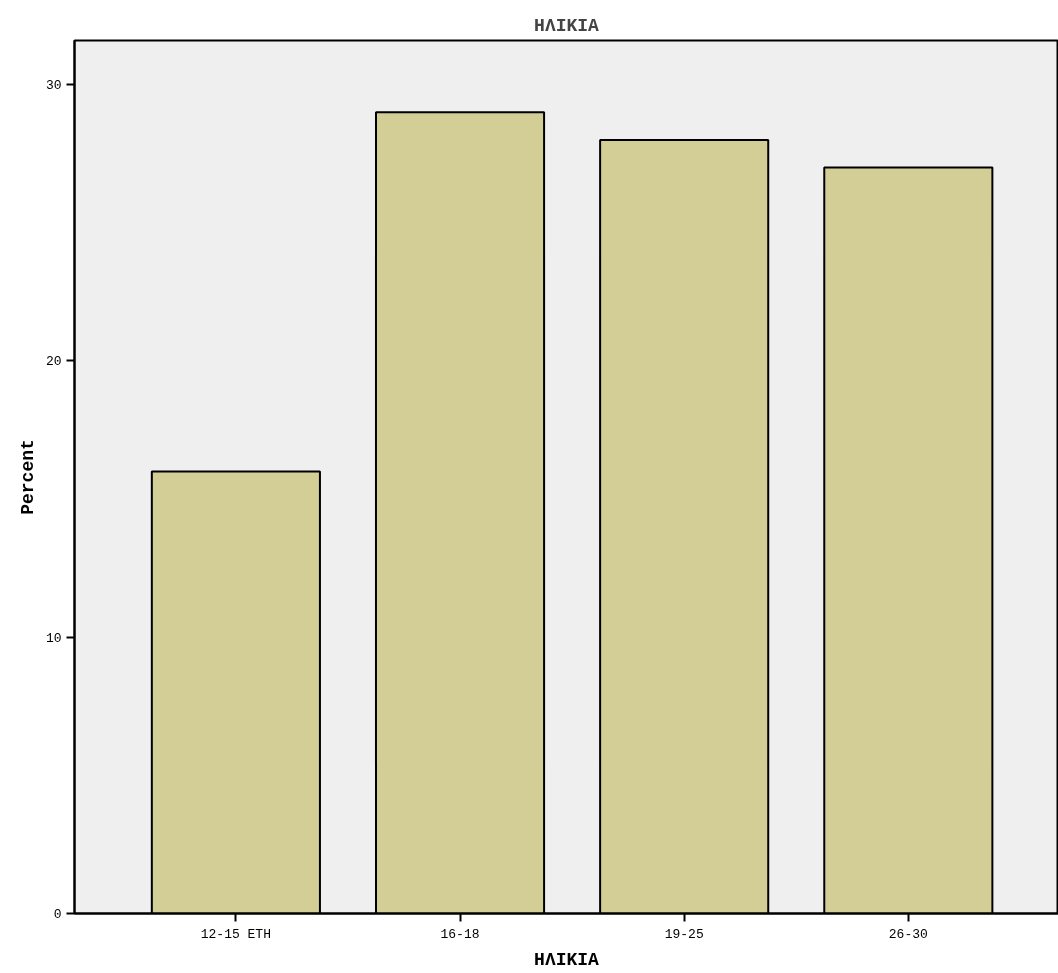 The image size is (1058, 973). What do you see at coordinates (908, 934) in the screenshot?
I see `x-tick-label: 26-30` at bounding box center [908, 934].